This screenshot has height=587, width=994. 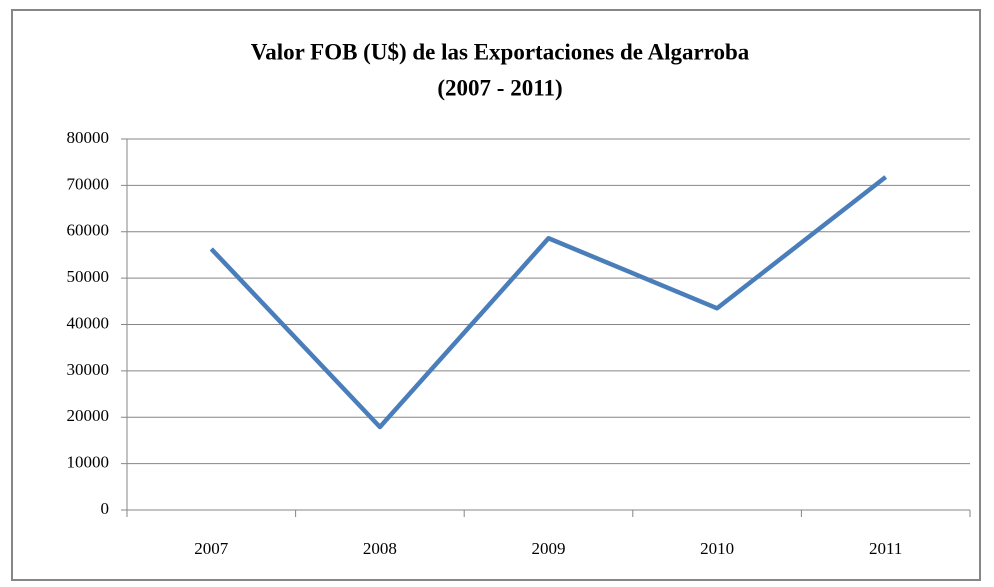 I want to click on x-tick-label: 2010, so click(x=717, y=548).